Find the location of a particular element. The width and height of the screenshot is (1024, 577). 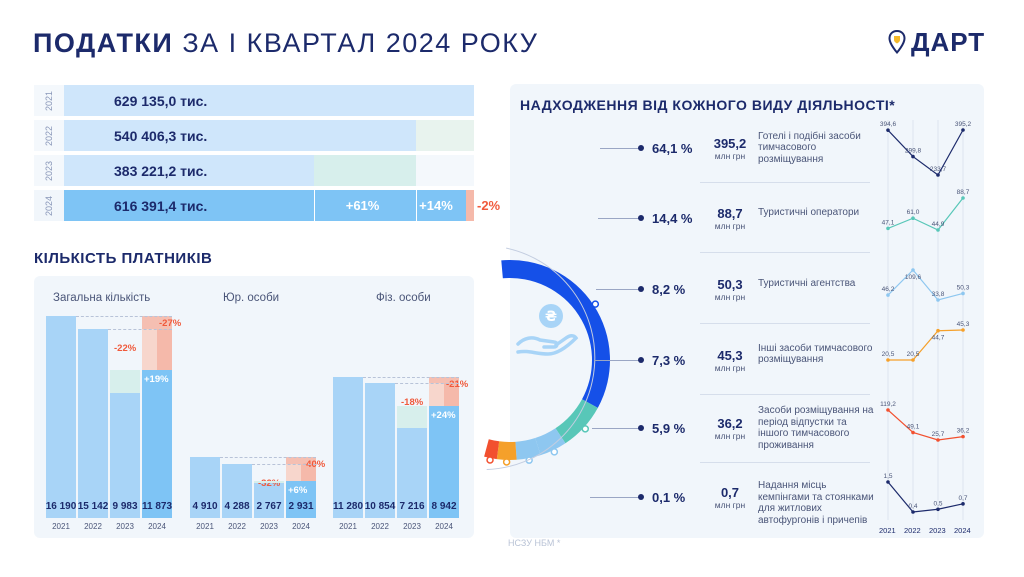

payers-bar-ref-2022 is located at coordinates (436, 394).